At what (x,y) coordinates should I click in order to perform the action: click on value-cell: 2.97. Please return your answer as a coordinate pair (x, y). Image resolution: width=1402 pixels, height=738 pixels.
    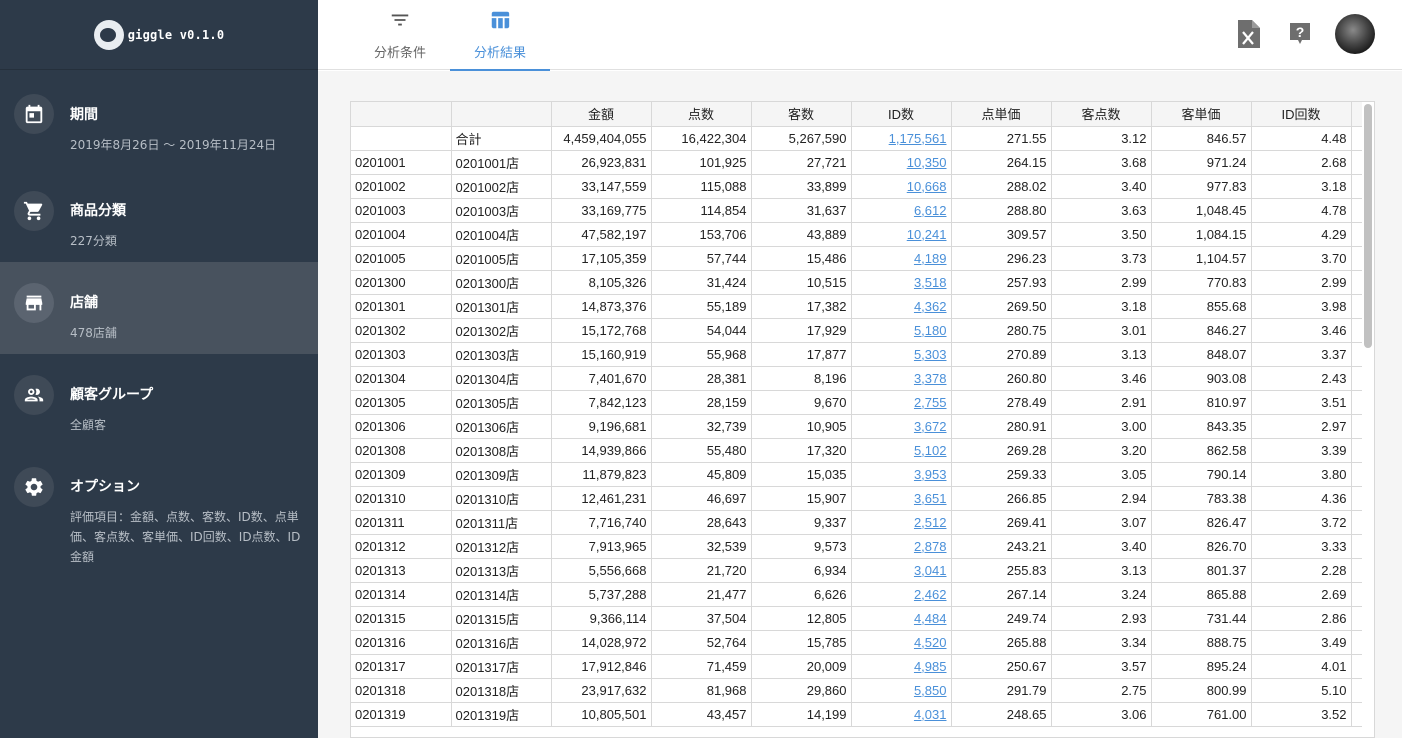
    Looking at the image, I should click on (1301, 426).